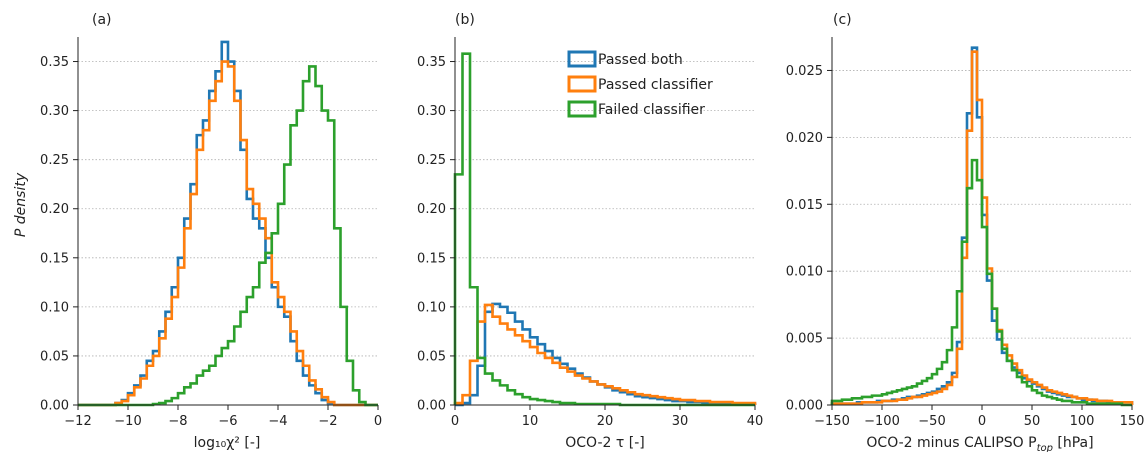 The image size is (1148, 452). I want to click on panel-b-y-tick-label: 0.25, so click(431, 160).